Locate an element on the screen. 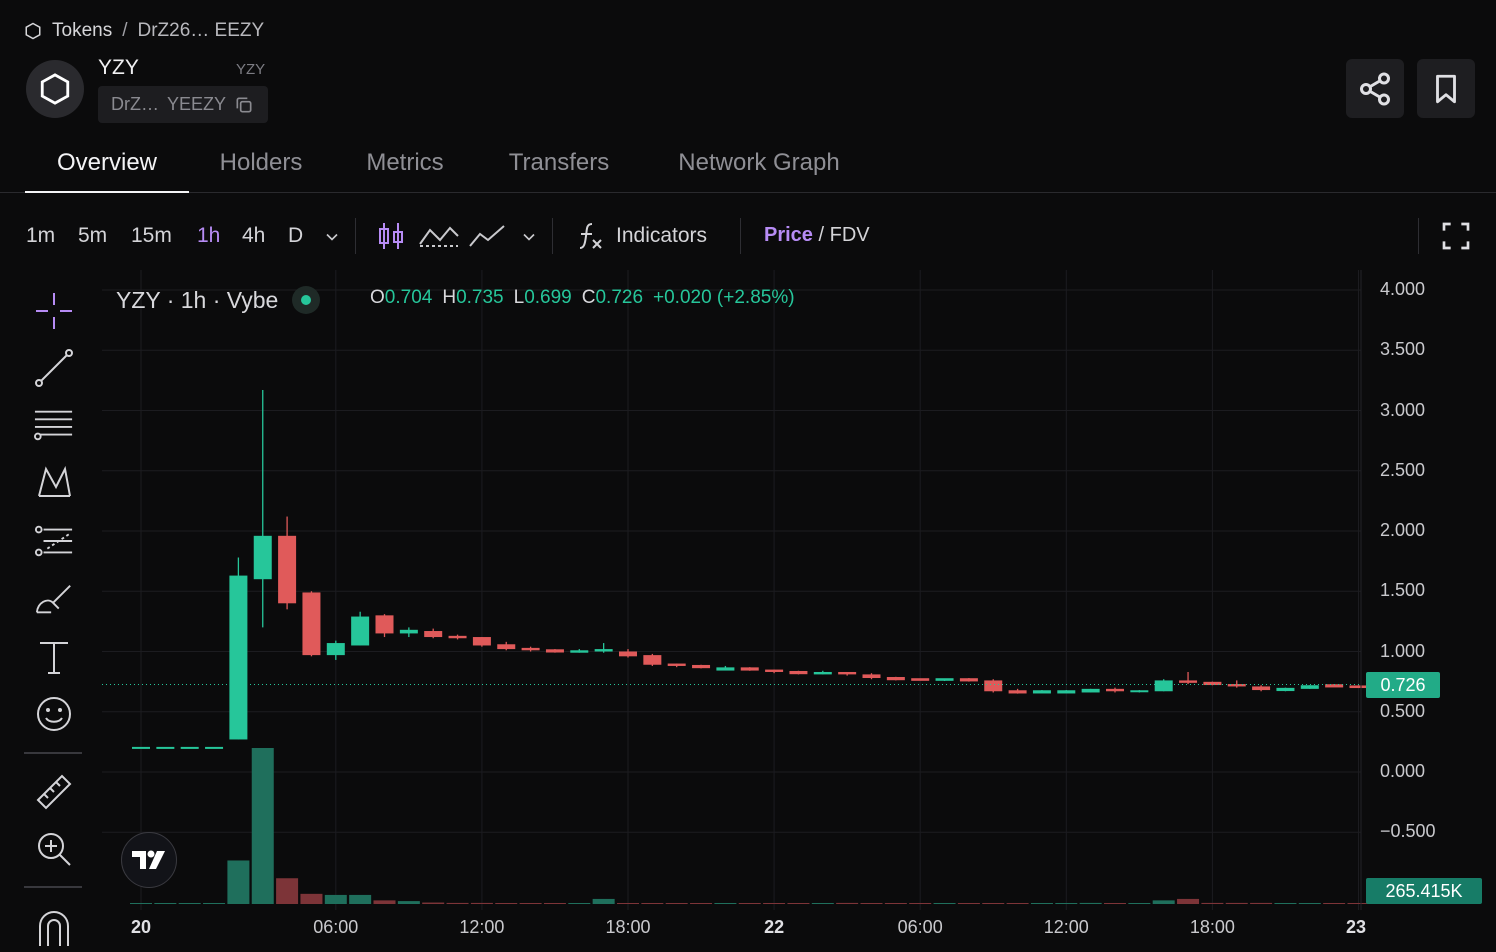 The width and height of the screenshot is (1496, 952). tradingview-icon is located at coordinates (148, 859).